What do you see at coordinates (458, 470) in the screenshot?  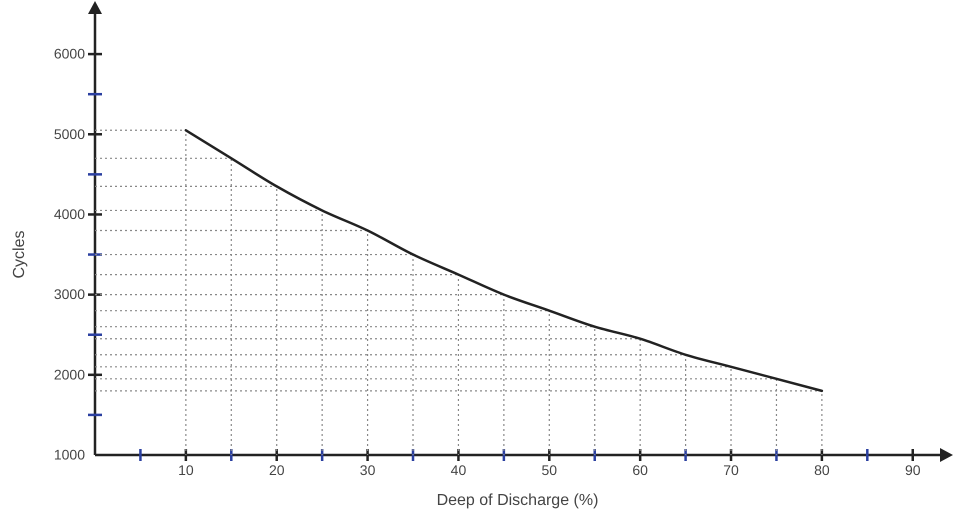 I see `x-tick-label: 40` at bounding box center [458, 470].